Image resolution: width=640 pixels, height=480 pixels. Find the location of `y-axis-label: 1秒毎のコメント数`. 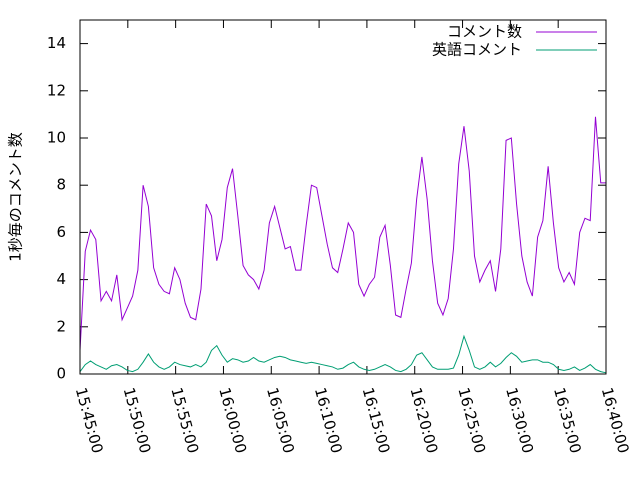

y-axis-label: 1秒毎のコメント数 is located at coordinates (16, 197).